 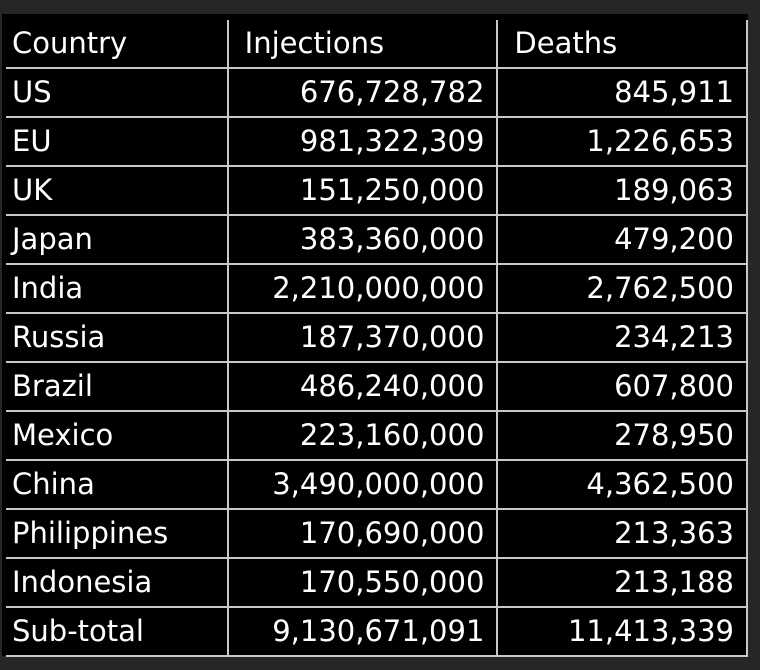 I want to click on injections-cell: 187,370,000, so click(x=363, y=338).